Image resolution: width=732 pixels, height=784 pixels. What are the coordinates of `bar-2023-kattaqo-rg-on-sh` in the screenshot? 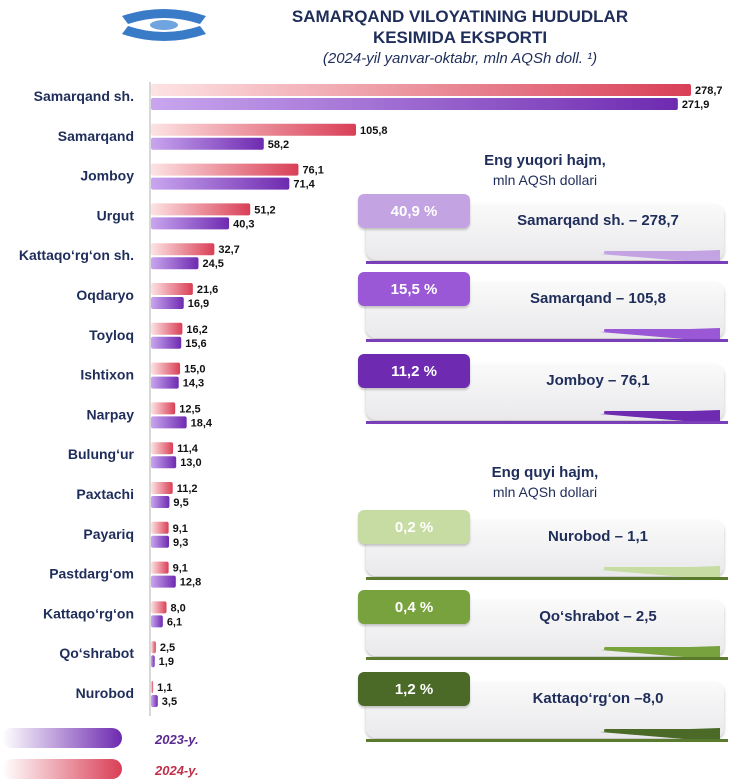 It's located at (175, 263).